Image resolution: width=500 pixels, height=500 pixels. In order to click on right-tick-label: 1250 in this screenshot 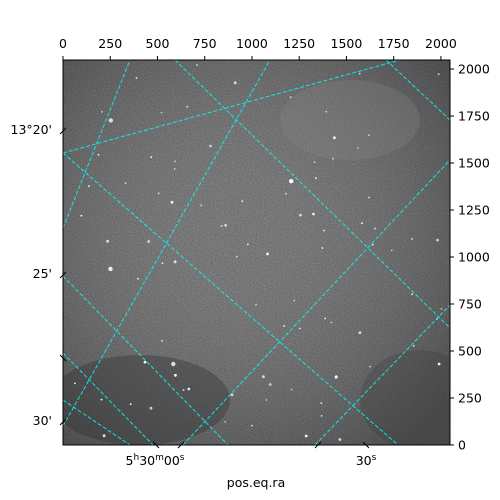, I will do `click(474, 210)`.